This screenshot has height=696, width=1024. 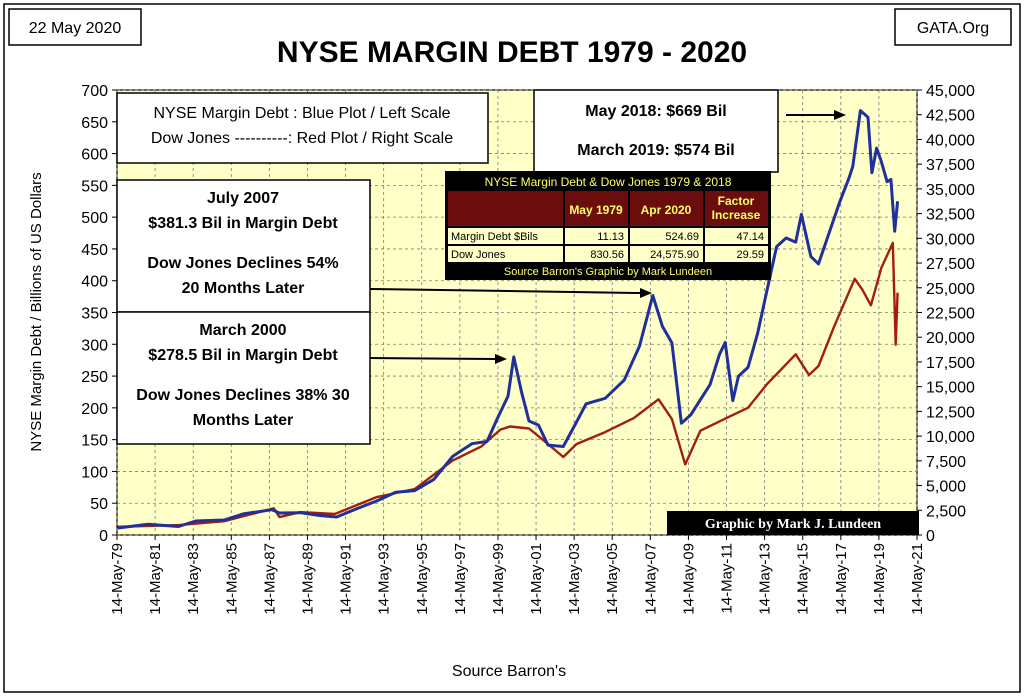 I want to click on x-tick-label-20: 14-May-19, so click(x=879, y=579).